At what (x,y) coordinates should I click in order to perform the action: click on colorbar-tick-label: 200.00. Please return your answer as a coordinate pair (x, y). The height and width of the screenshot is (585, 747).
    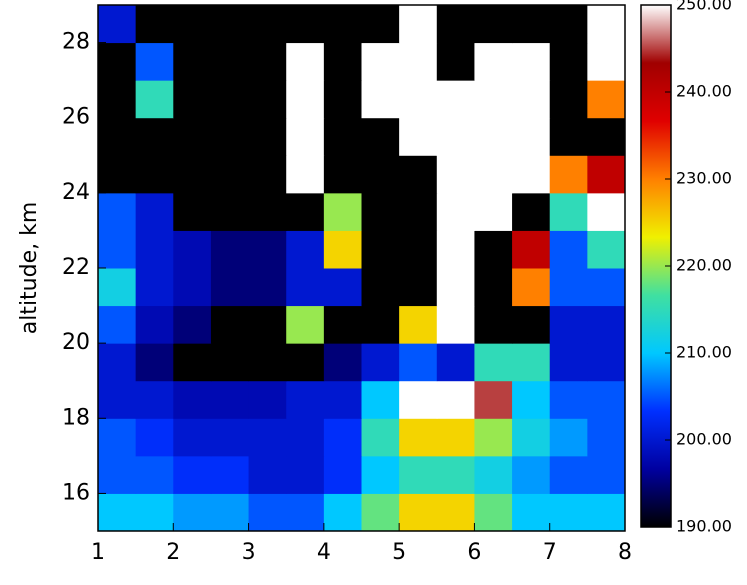
    Looking at the image, I should click on (704, 439).